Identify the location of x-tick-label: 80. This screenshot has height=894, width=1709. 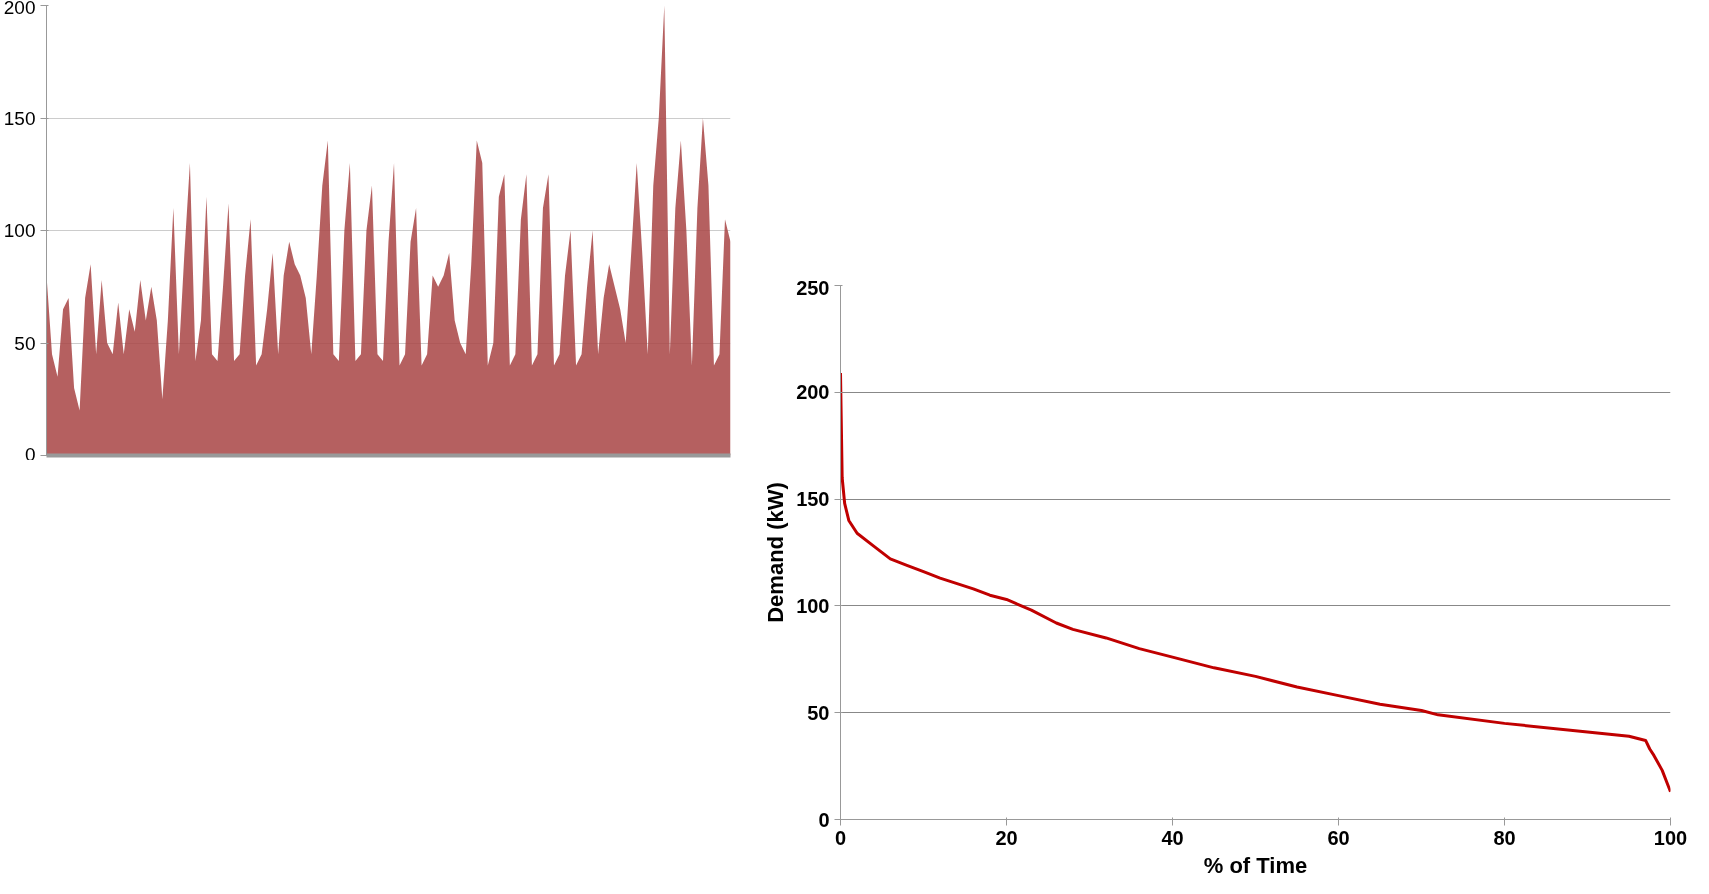
(1504, 837).